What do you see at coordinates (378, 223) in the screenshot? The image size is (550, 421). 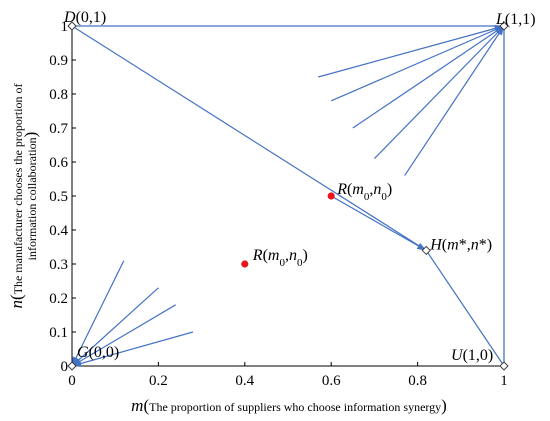 I see `trajectory-R-to-H` at bounding box center [378, 223].